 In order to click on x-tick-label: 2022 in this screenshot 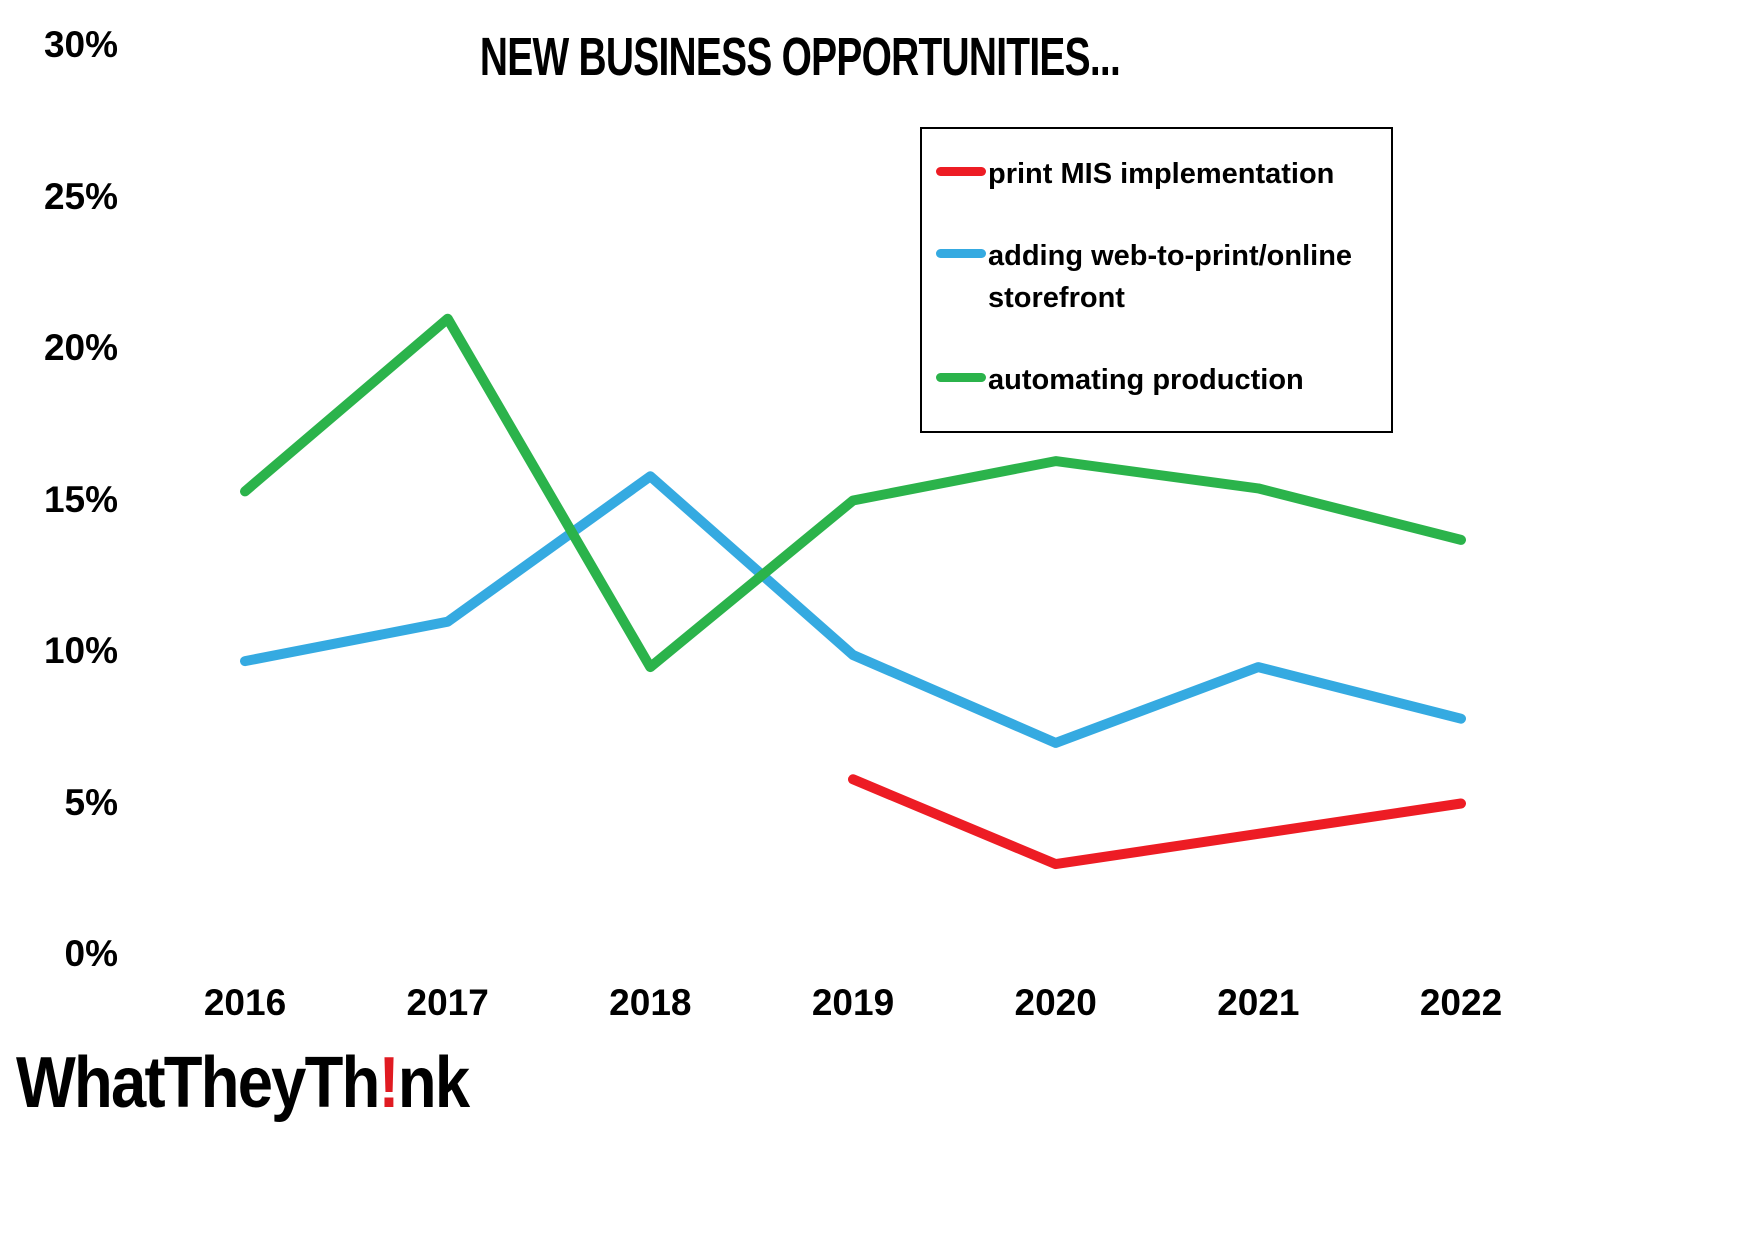, I will do `click(1461, 1002)`.